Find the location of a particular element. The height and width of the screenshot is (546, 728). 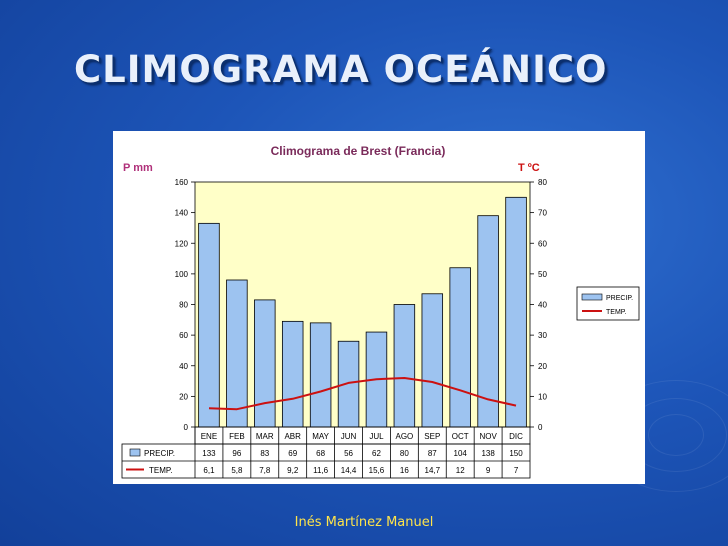

water-ripple-decoration is located at coordinates (676, 435).